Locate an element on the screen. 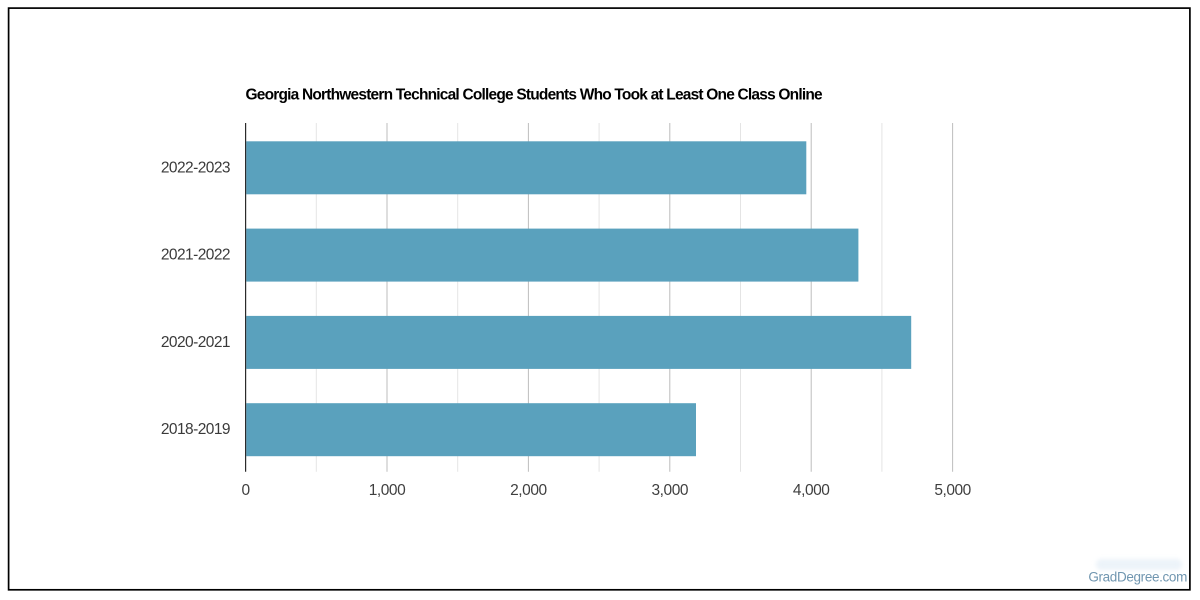  svg-text: 5,000 is located at coordinates (952, 490).